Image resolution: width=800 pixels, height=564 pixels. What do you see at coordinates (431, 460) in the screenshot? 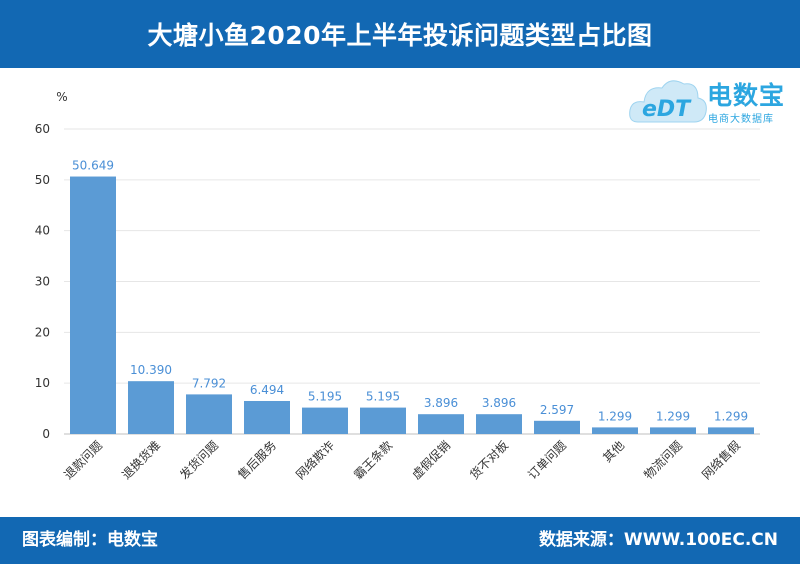
I see `x-tick-label: 虚假促销` at bounding box center [431, 460].